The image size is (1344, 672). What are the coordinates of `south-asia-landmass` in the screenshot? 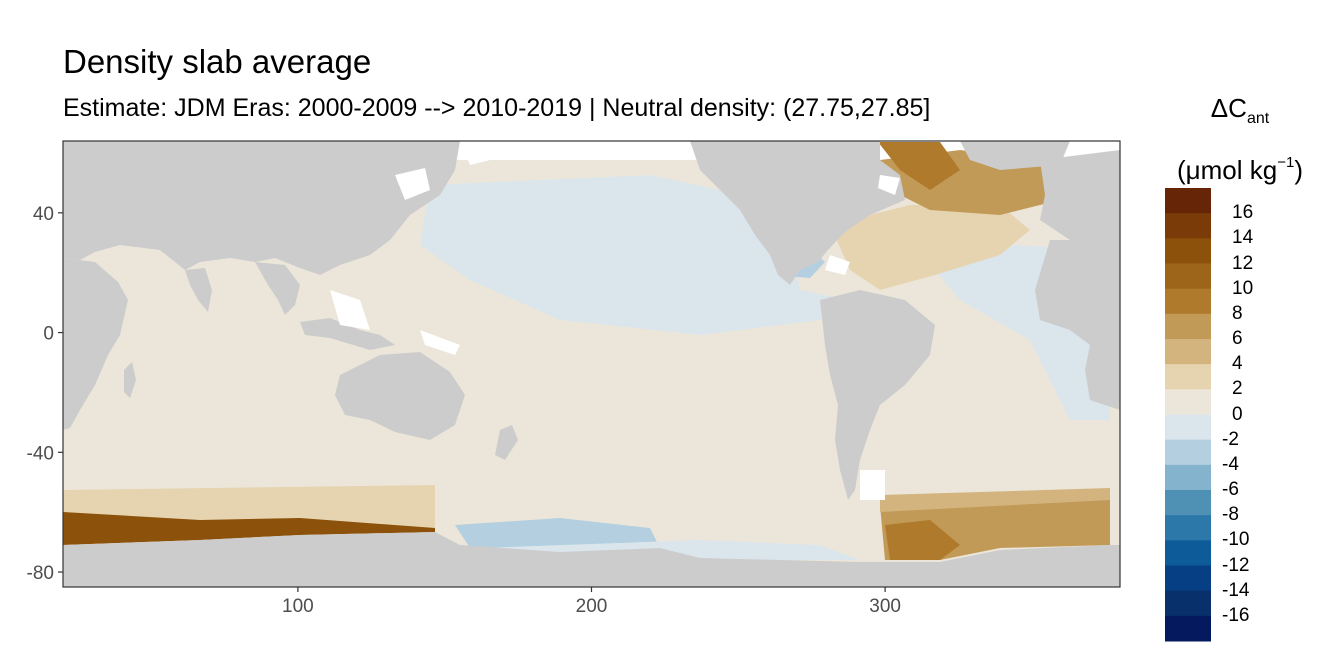 It's located at (242, 288).